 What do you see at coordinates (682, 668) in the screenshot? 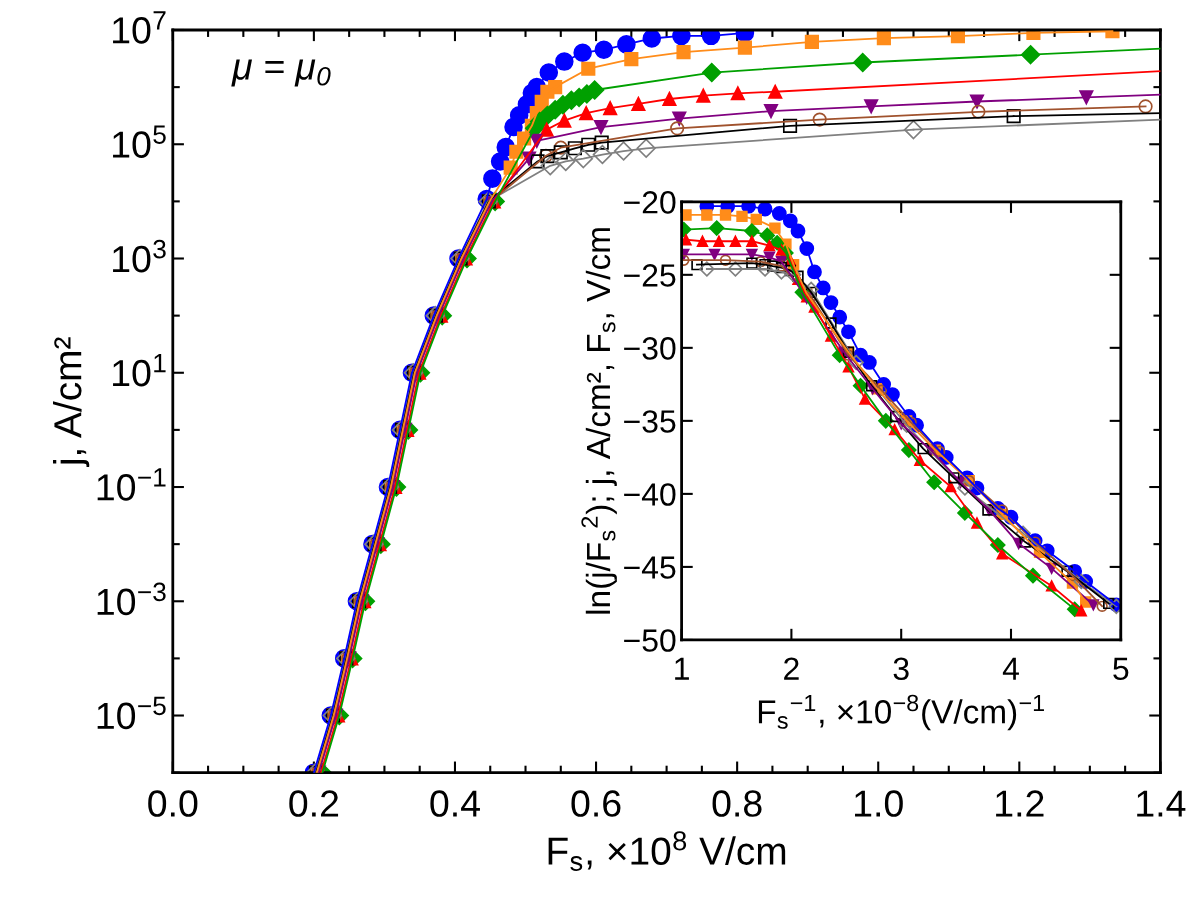
I see `x-tick-label: 1` at bounding box center [682, 668].